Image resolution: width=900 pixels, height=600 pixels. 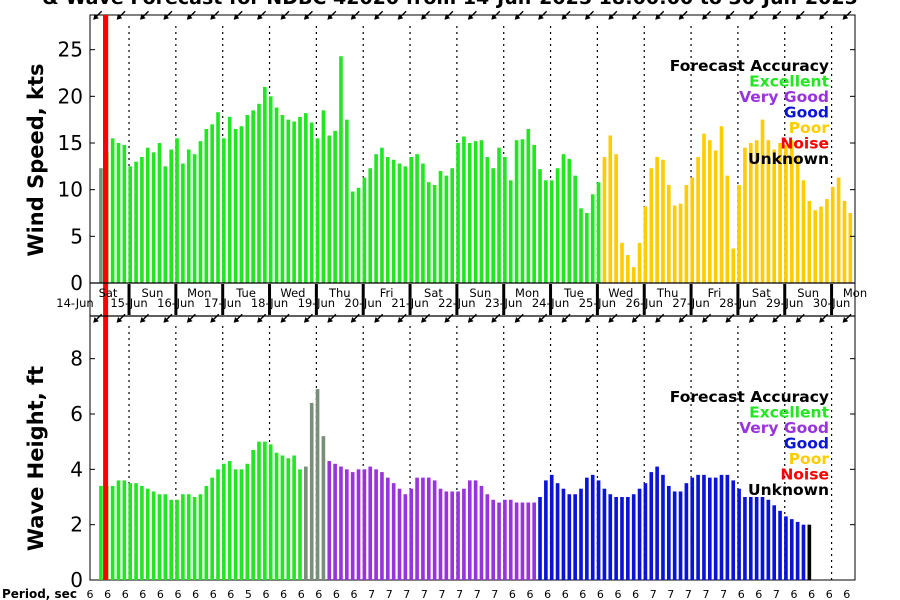 What do you see at coordinates (76, 236) in the screenshot?
I see `y-tick-label: 5` at bounding box center [76, 236].